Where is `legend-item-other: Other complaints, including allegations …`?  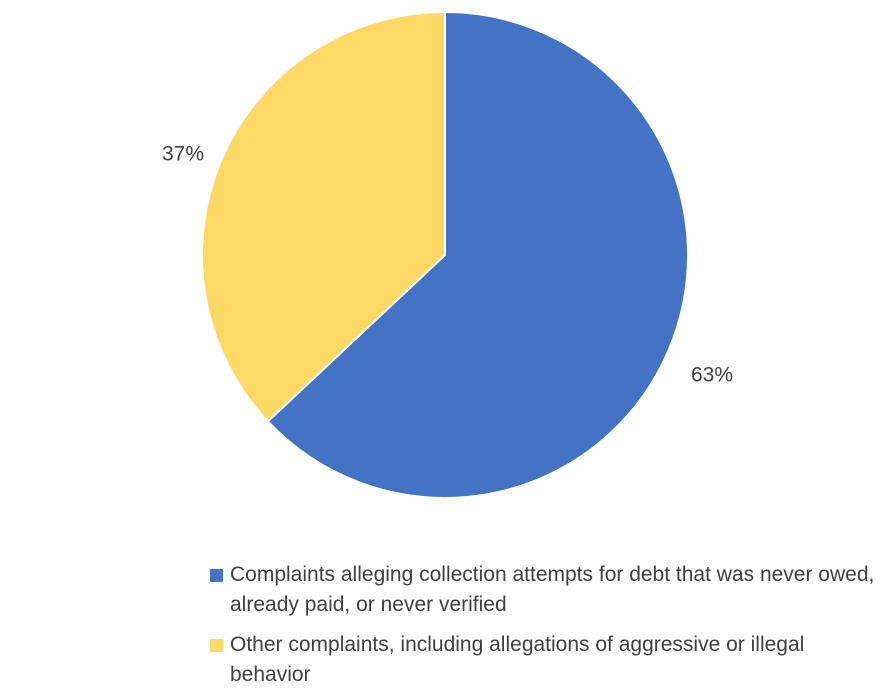 legend-item-other: Other complaints, including allegations … is located at coordinates (546, 660).